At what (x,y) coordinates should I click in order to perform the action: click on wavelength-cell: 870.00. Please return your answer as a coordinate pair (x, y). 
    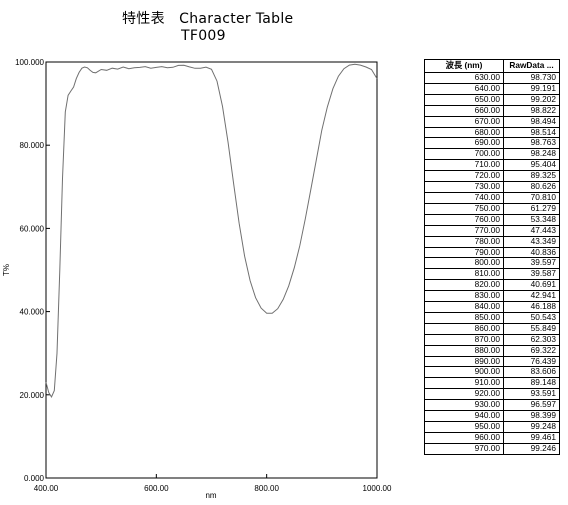
    Looking at the image, I should click on (464, 339).